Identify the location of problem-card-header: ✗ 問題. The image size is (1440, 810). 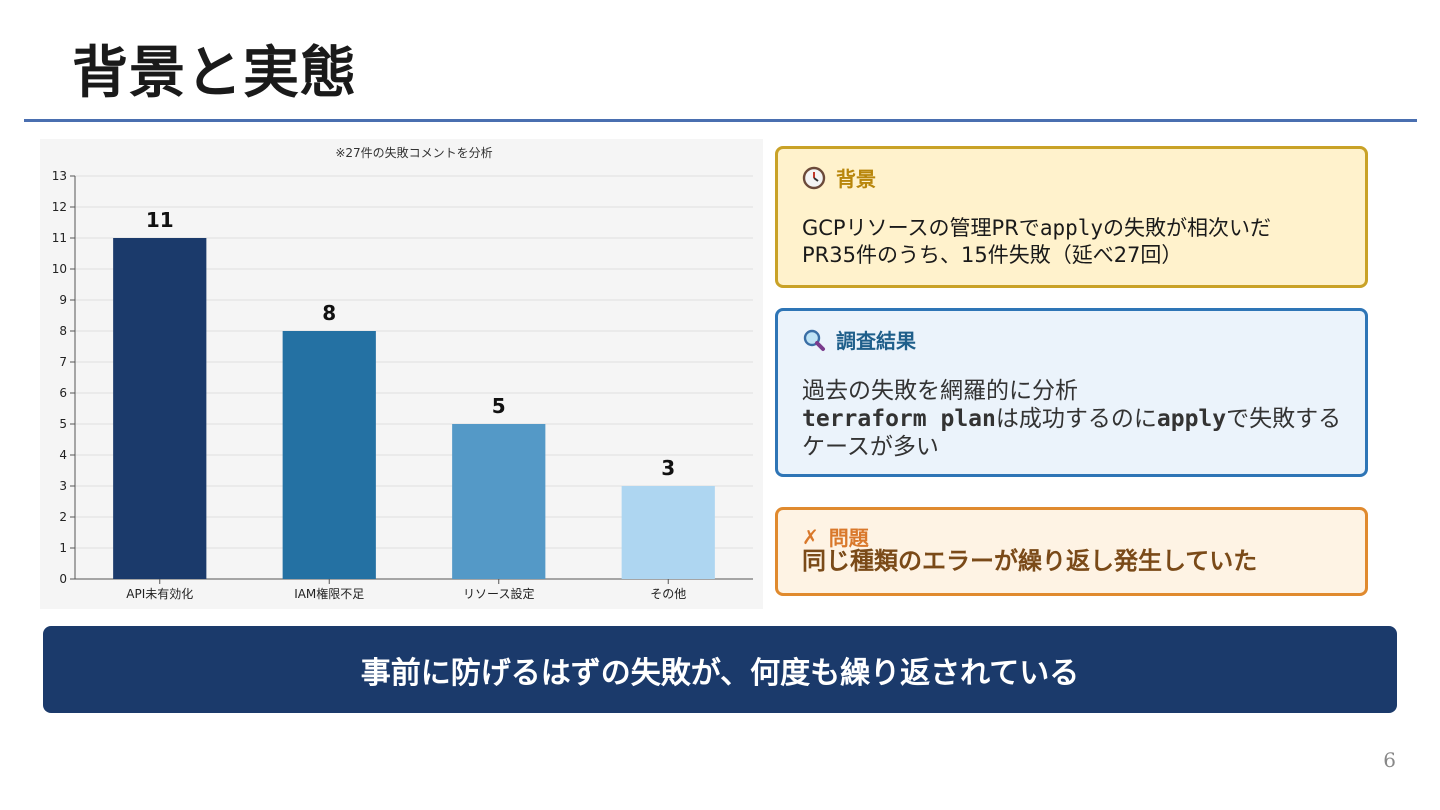
(835, 536).